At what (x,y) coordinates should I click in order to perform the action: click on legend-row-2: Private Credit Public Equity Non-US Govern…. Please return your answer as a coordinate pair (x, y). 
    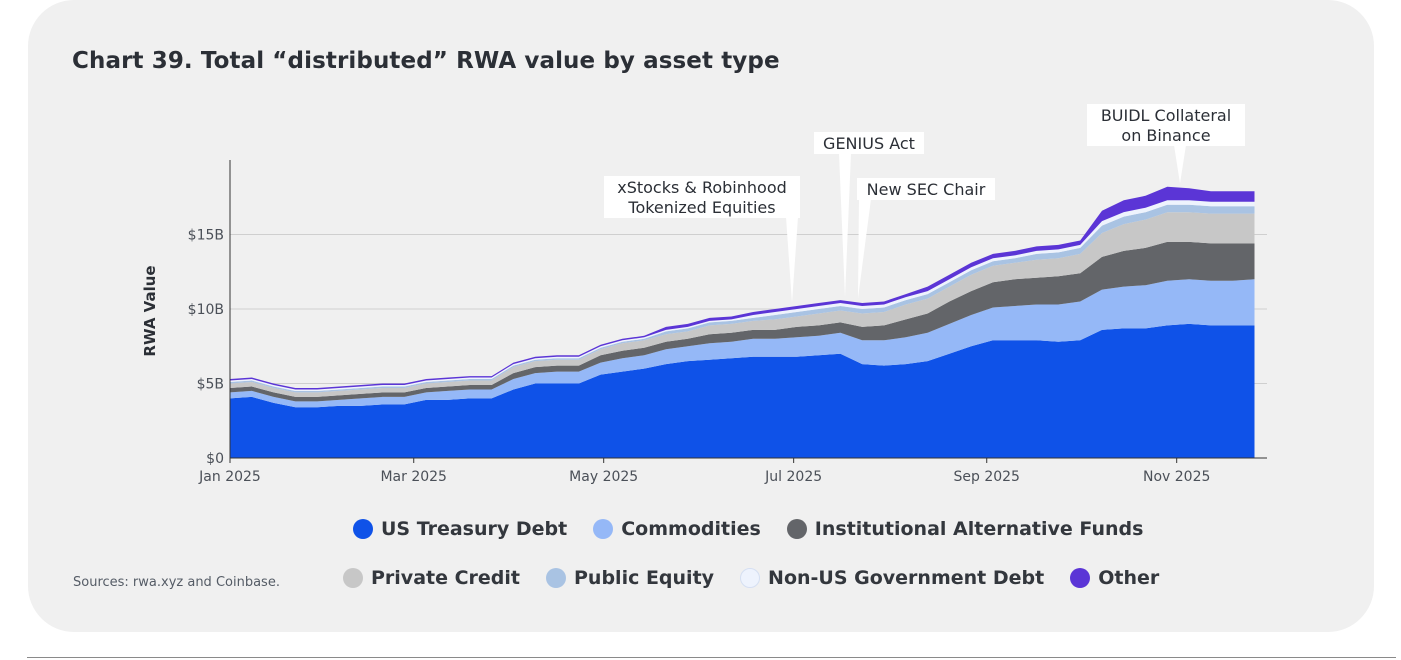
    Looking at the image, I should click on (751, 578).